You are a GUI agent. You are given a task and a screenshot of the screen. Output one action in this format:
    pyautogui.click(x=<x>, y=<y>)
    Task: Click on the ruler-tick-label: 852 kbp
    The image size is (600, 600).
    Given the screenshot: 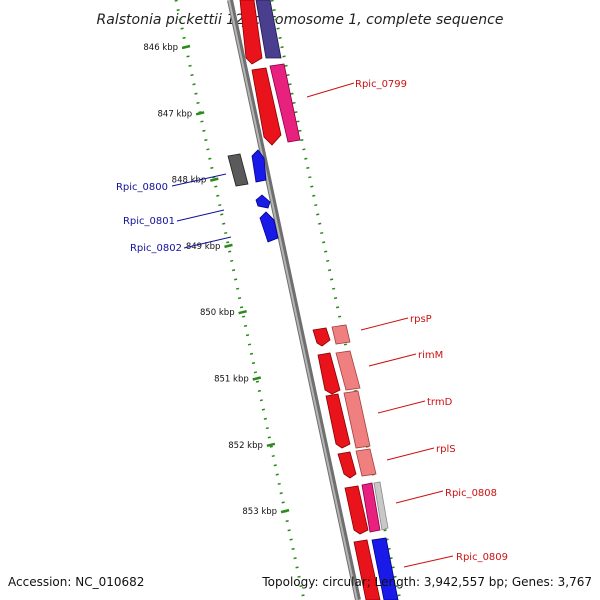 What is the action you would take?
    pyautogui.click(x=245, y=446)
    